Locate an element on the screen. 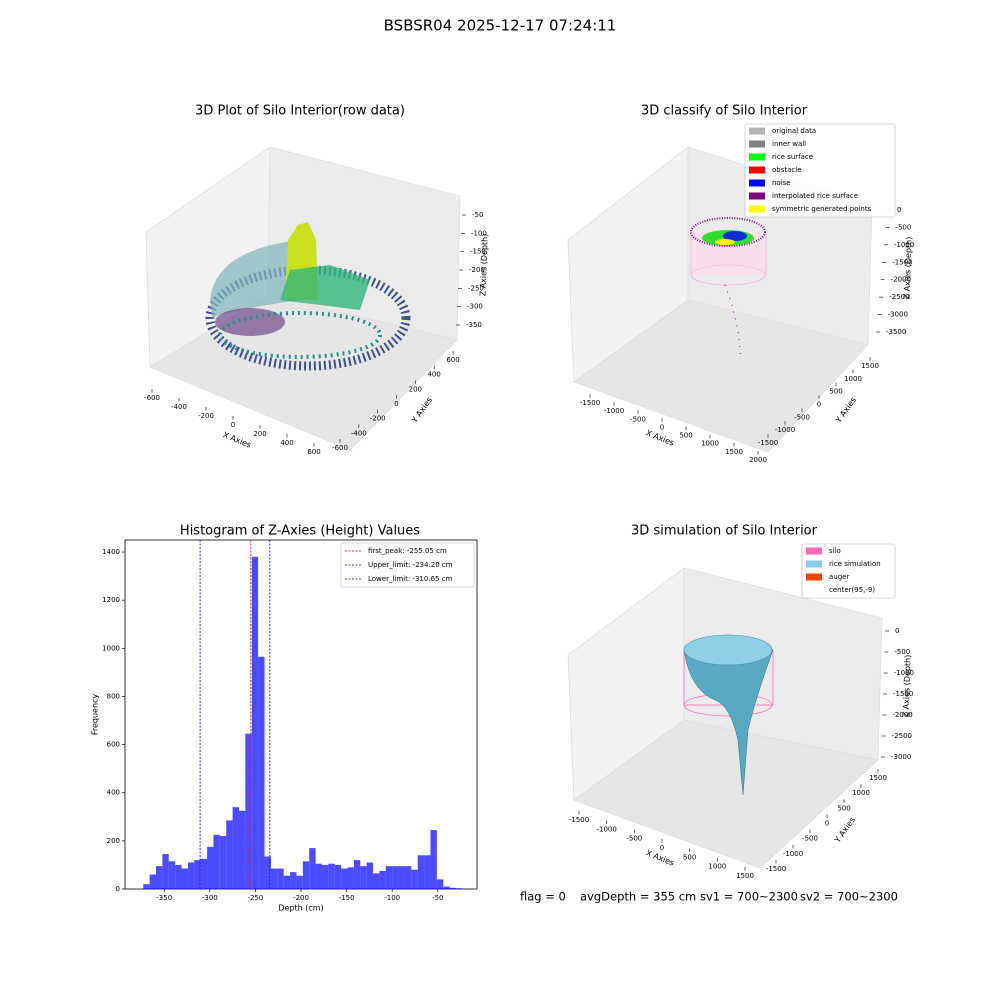 This screenshot has height=1000, width=1000. y-tick-label: -200 is located at coordinates (378, 419).